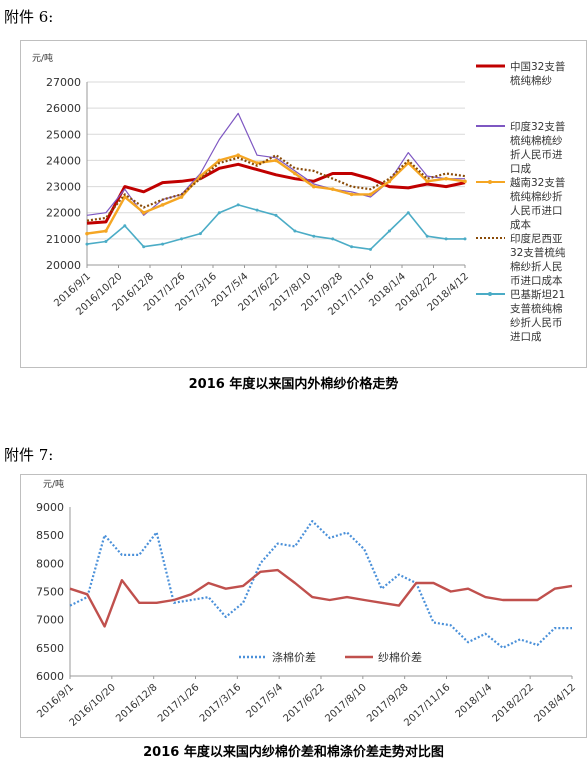 The width and height of the screenshot is (587, 762). I want to click on chart1-y-tick-label: 24000, so click(63, 160).